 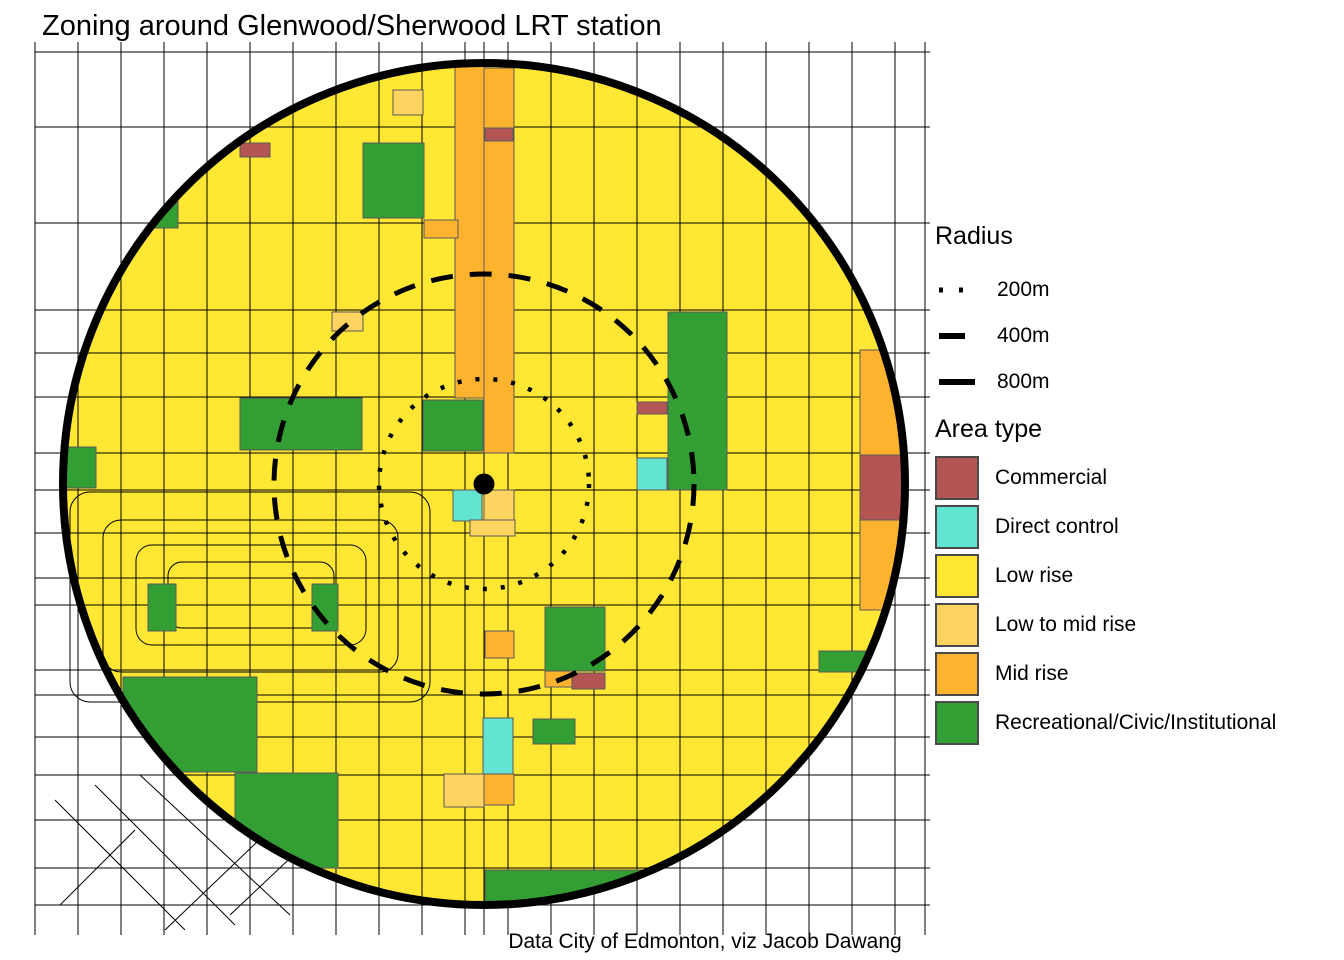 I want to click on data-credit-caption: Data City of Edmonton, viz Jacob Dawang, so click(x=705, y=941).